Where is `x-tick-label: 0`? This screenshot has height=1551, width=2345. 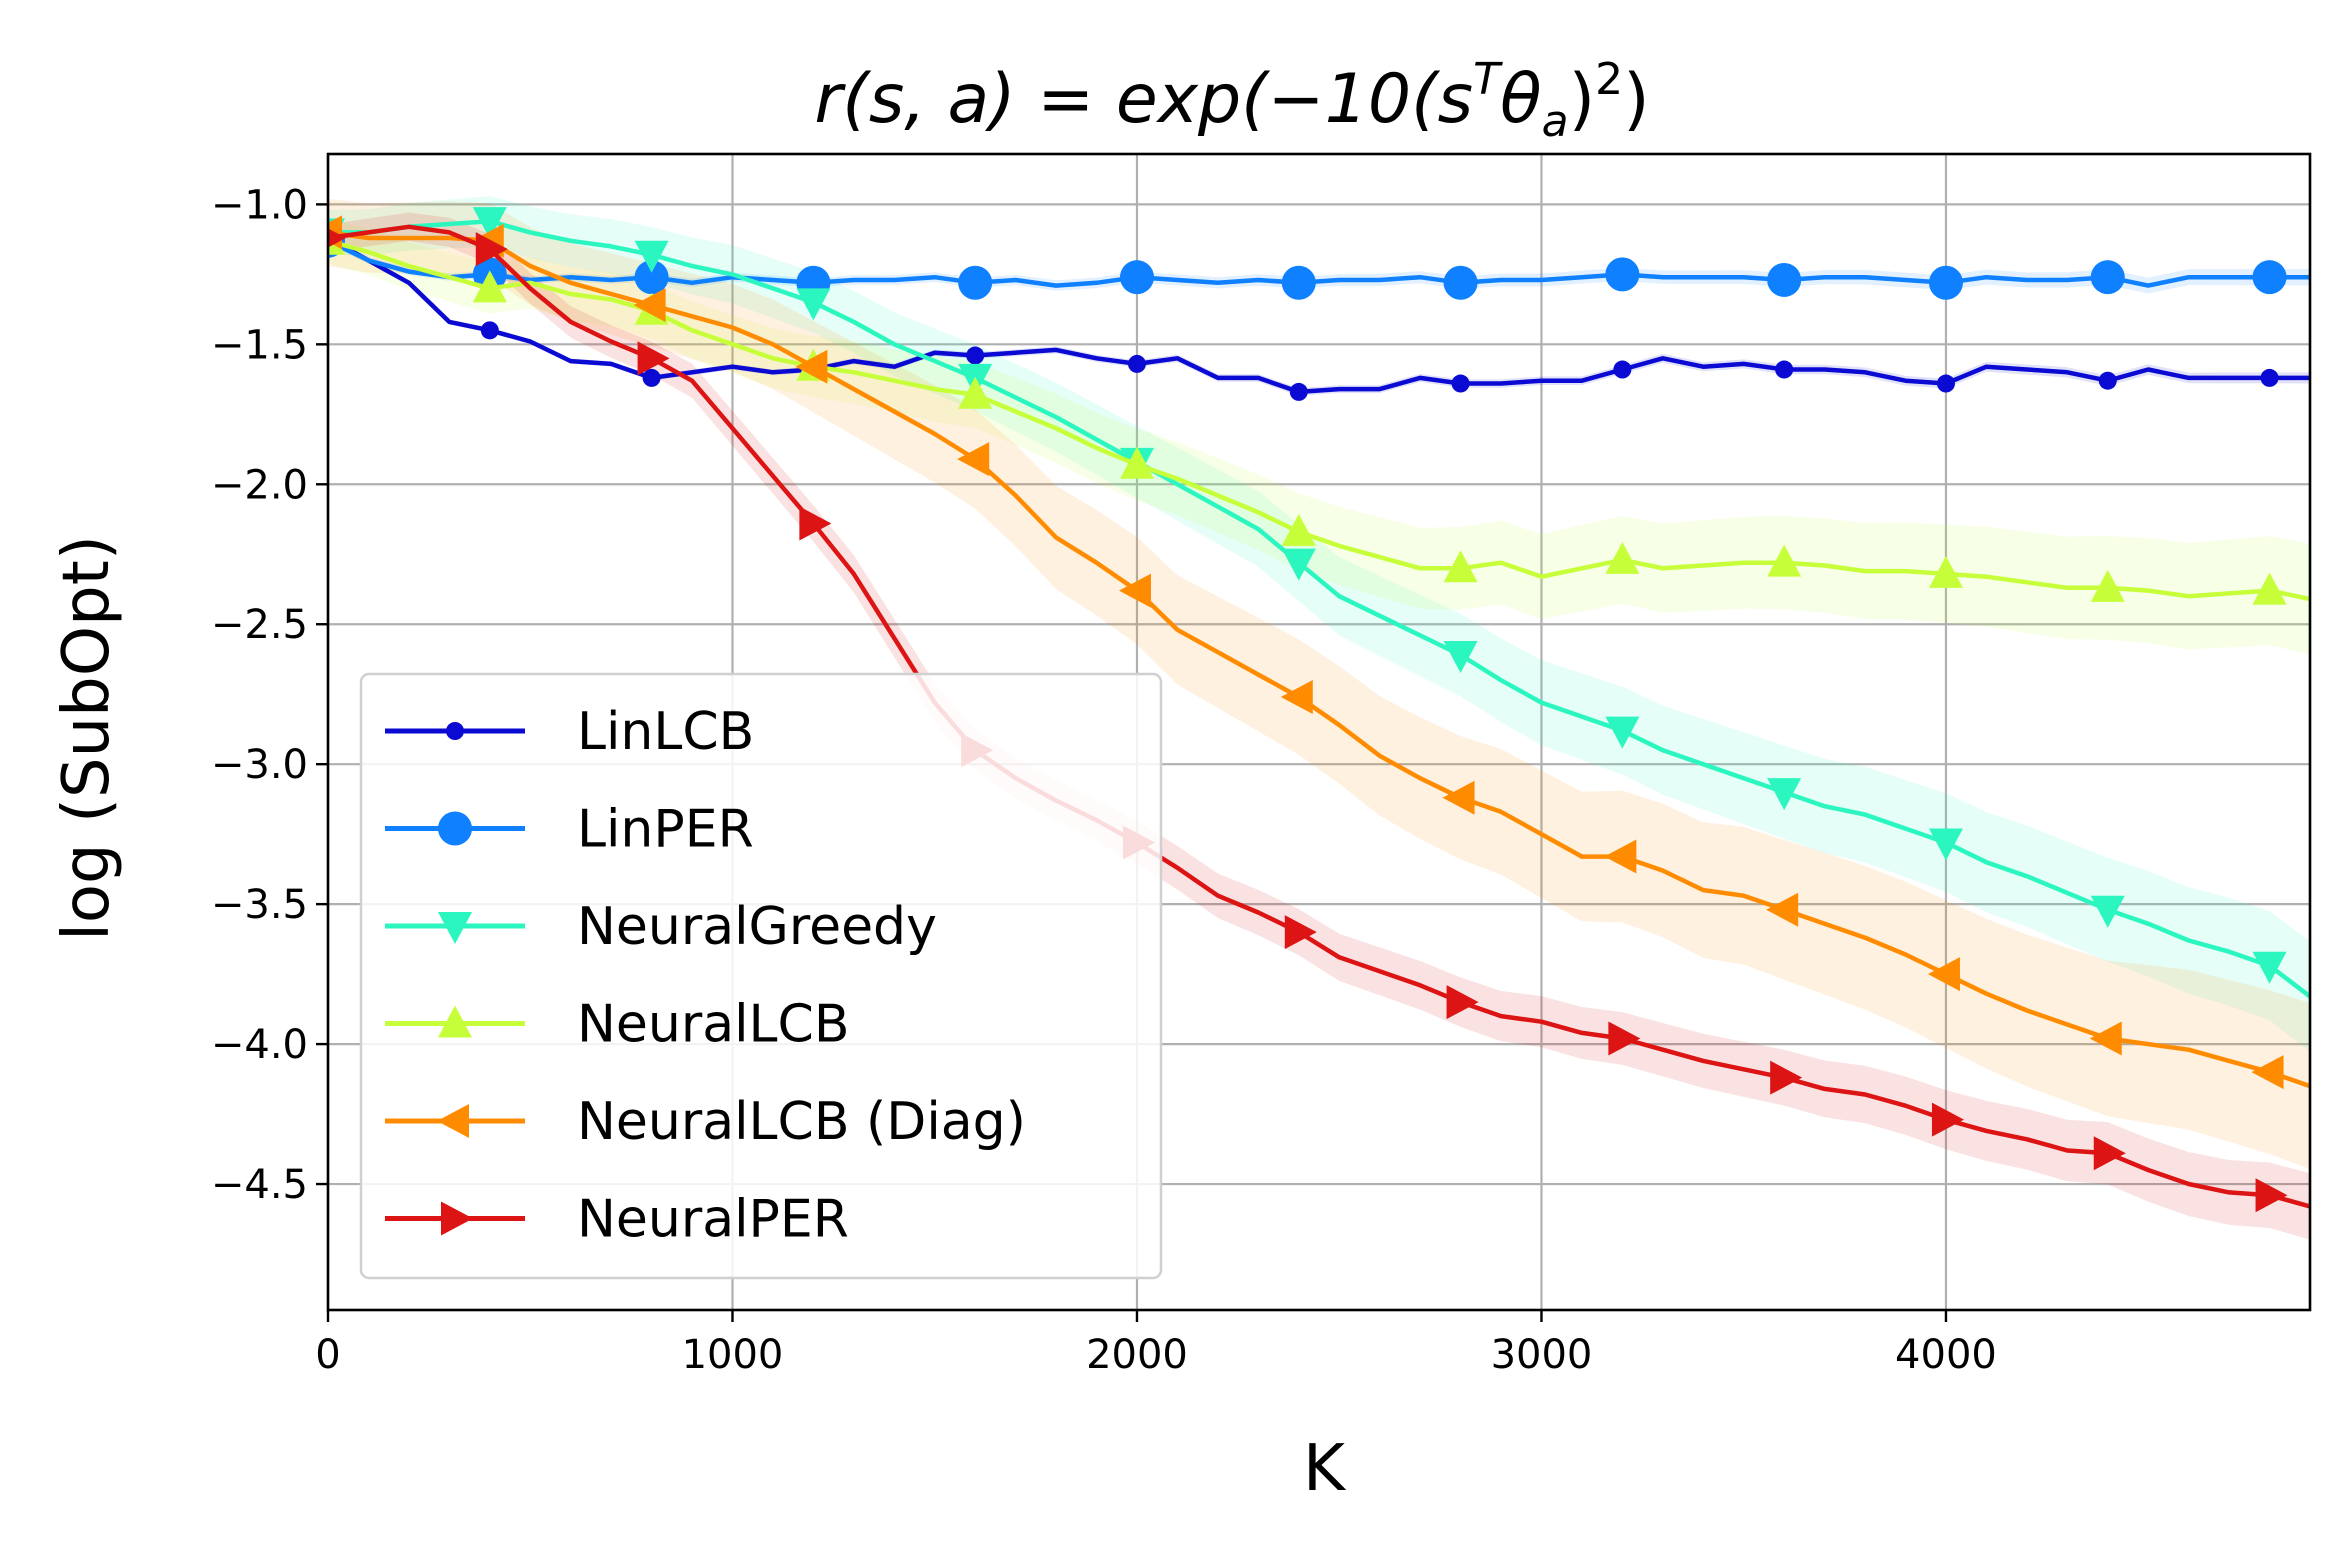
x-tick-label: 0 is located at coordinates (327, 1355).